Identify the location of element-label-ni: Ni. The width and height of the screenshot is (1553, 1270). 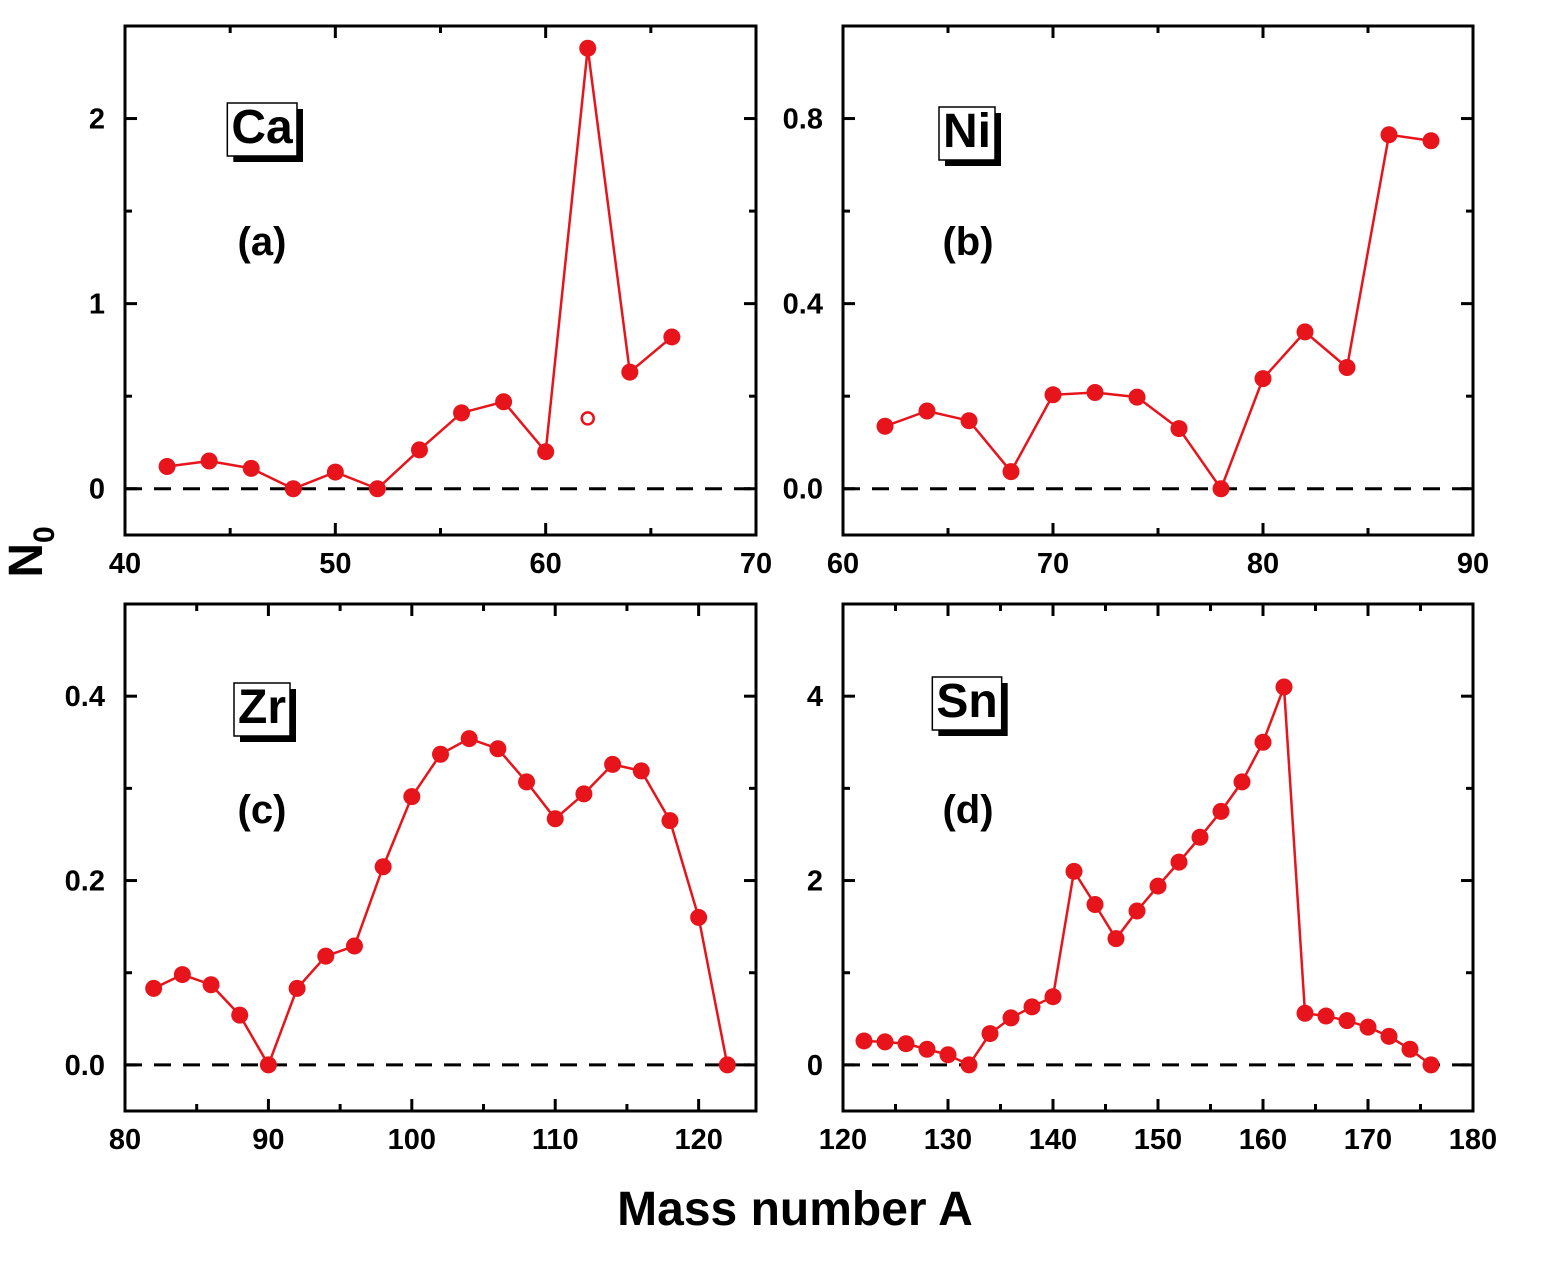
(969, 135).